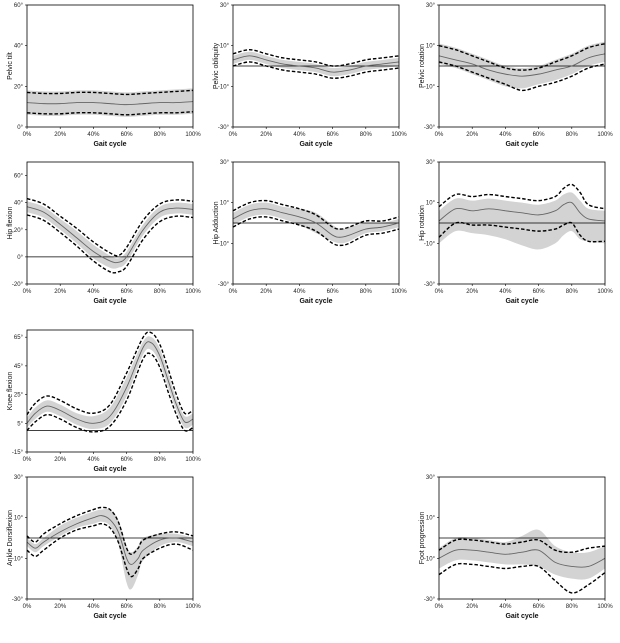 The height and width of the screenshot is (643, 620). I want to click on y-tick-label: 60°, so click(19, 177).